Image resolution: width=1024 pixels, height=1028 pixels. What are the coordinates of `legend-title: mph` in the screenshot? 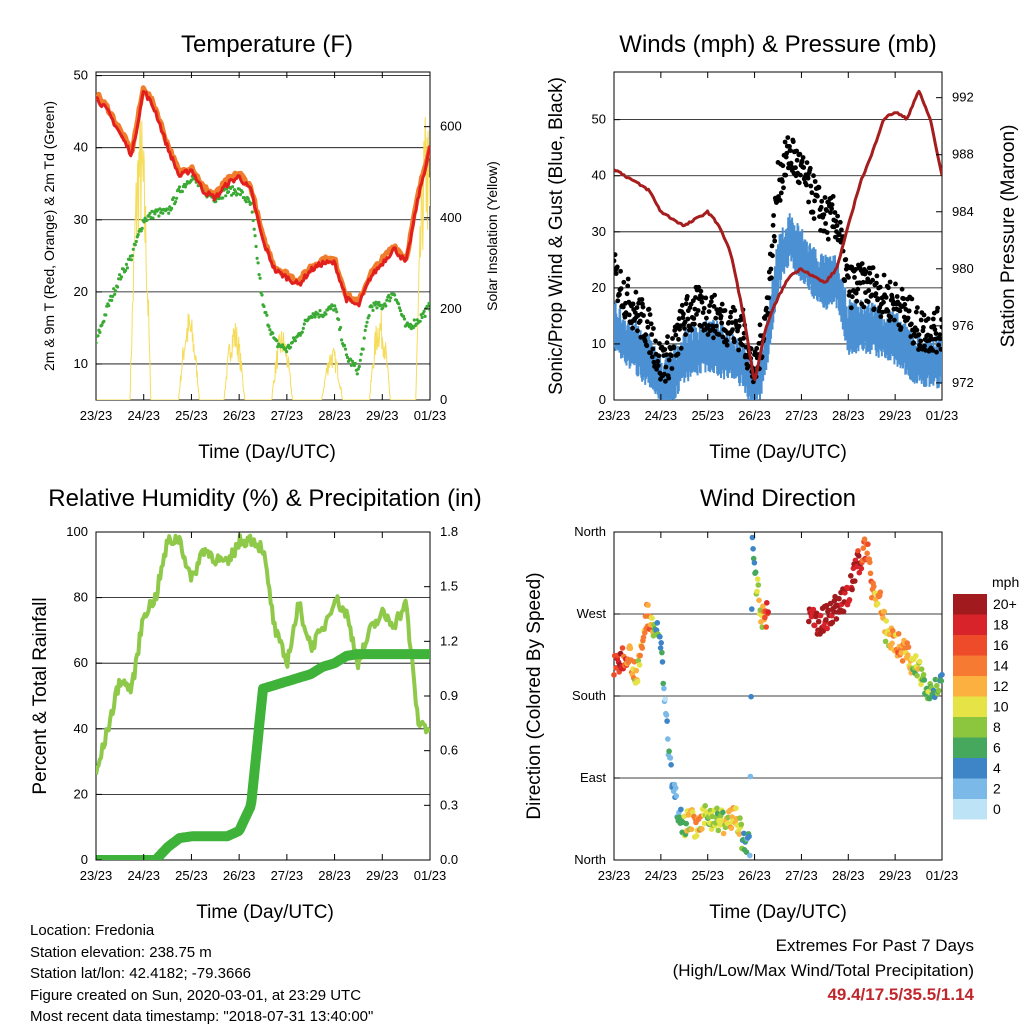 It's located at (1005, 582).